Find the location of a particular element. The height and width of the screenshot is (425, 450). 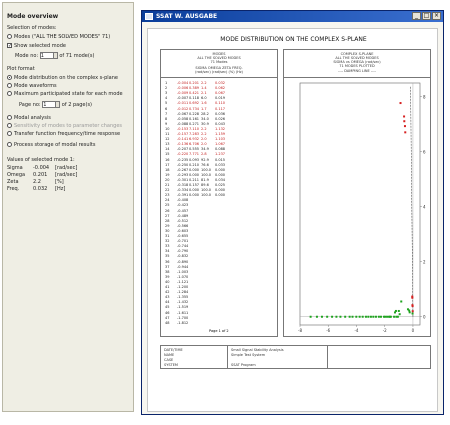

table-cell: 0.271 is located at coordinates (194, 123).